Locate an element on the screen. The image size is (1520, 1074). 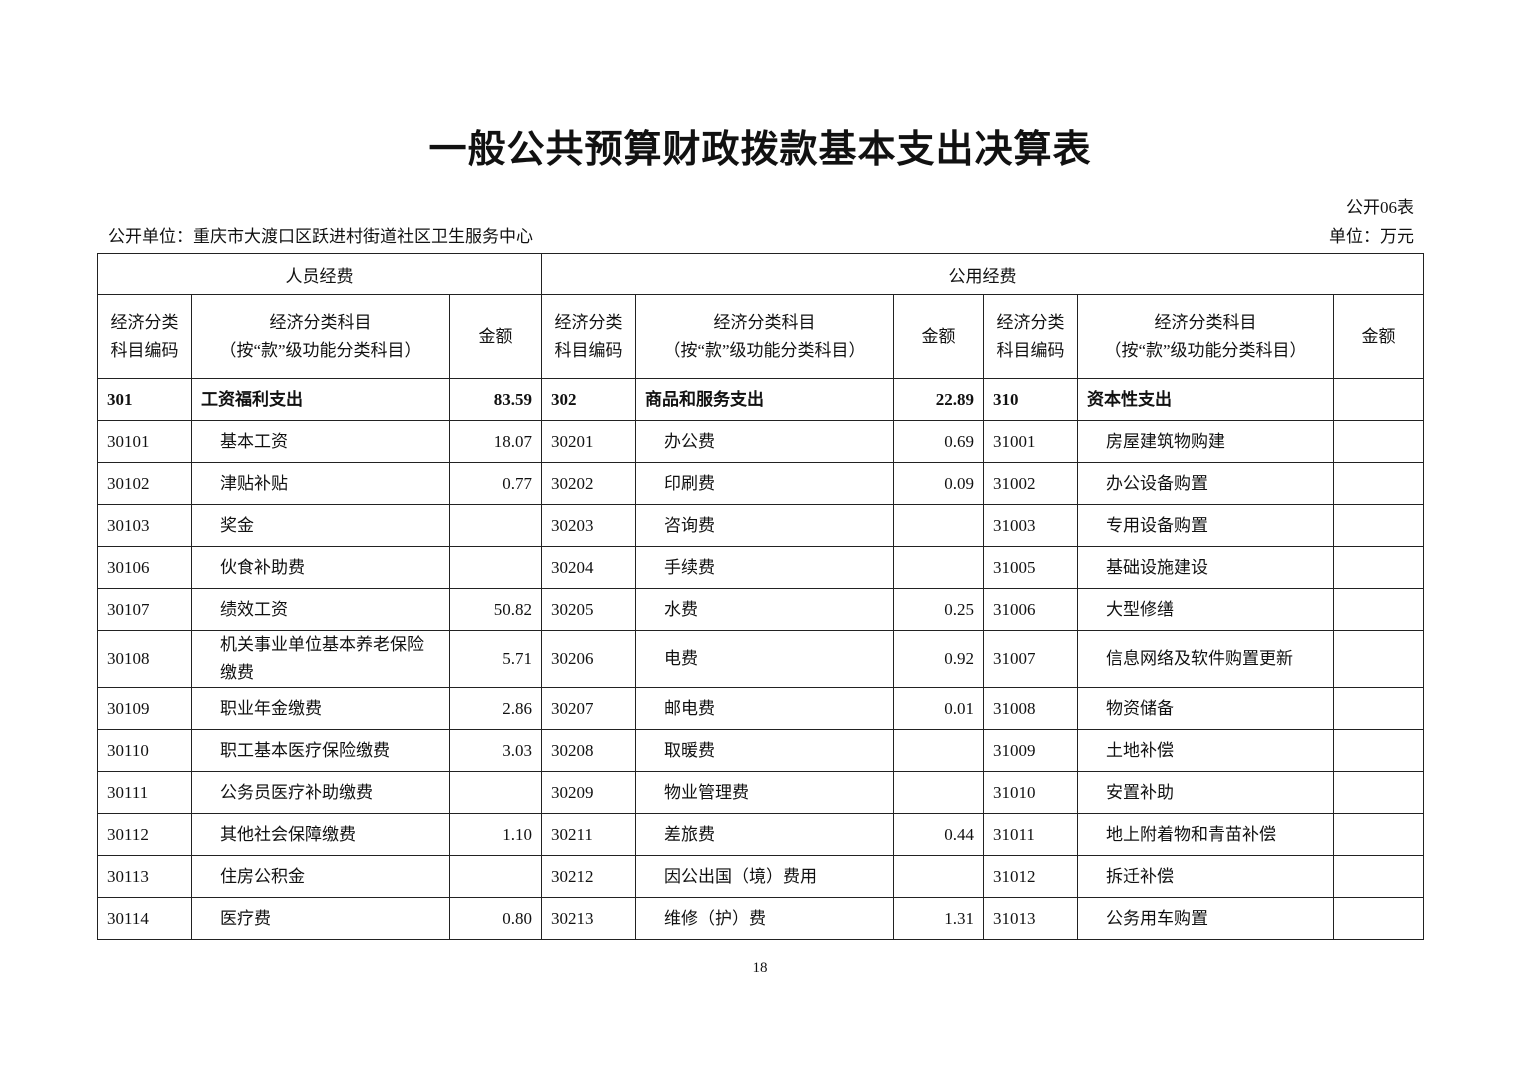
cell-subject: 工资福利支出 is located at coordinates (320, 399).